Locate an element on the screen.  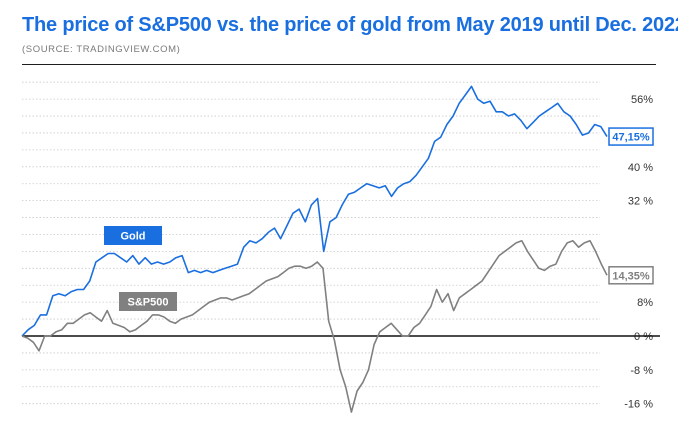
y-tick-label: -16 % is located at coordinates (638, 405).